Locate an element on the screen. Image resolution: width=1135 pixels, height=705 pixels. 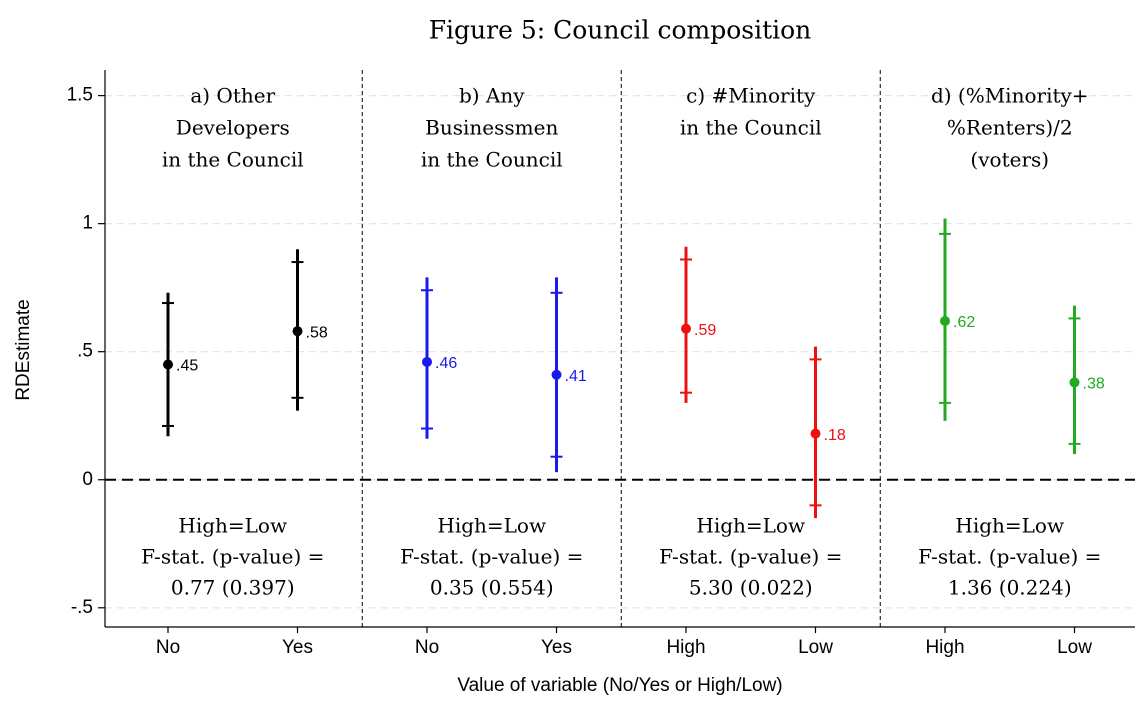
value-label: .38 is located at coordinates (1094, 384).